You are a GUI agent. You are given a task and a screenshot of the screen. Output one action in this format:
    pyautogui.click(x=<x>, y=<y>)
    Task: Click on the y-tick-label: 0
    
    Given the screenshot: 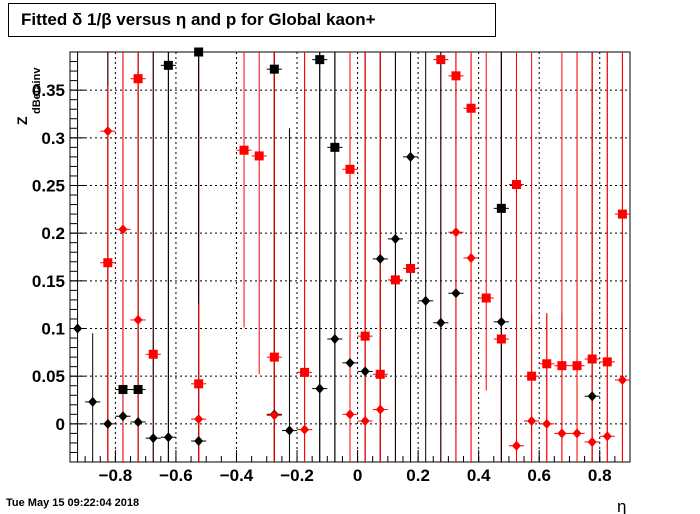 What is the action you would take?
    pyautogui.click(x=60, y=424)
    